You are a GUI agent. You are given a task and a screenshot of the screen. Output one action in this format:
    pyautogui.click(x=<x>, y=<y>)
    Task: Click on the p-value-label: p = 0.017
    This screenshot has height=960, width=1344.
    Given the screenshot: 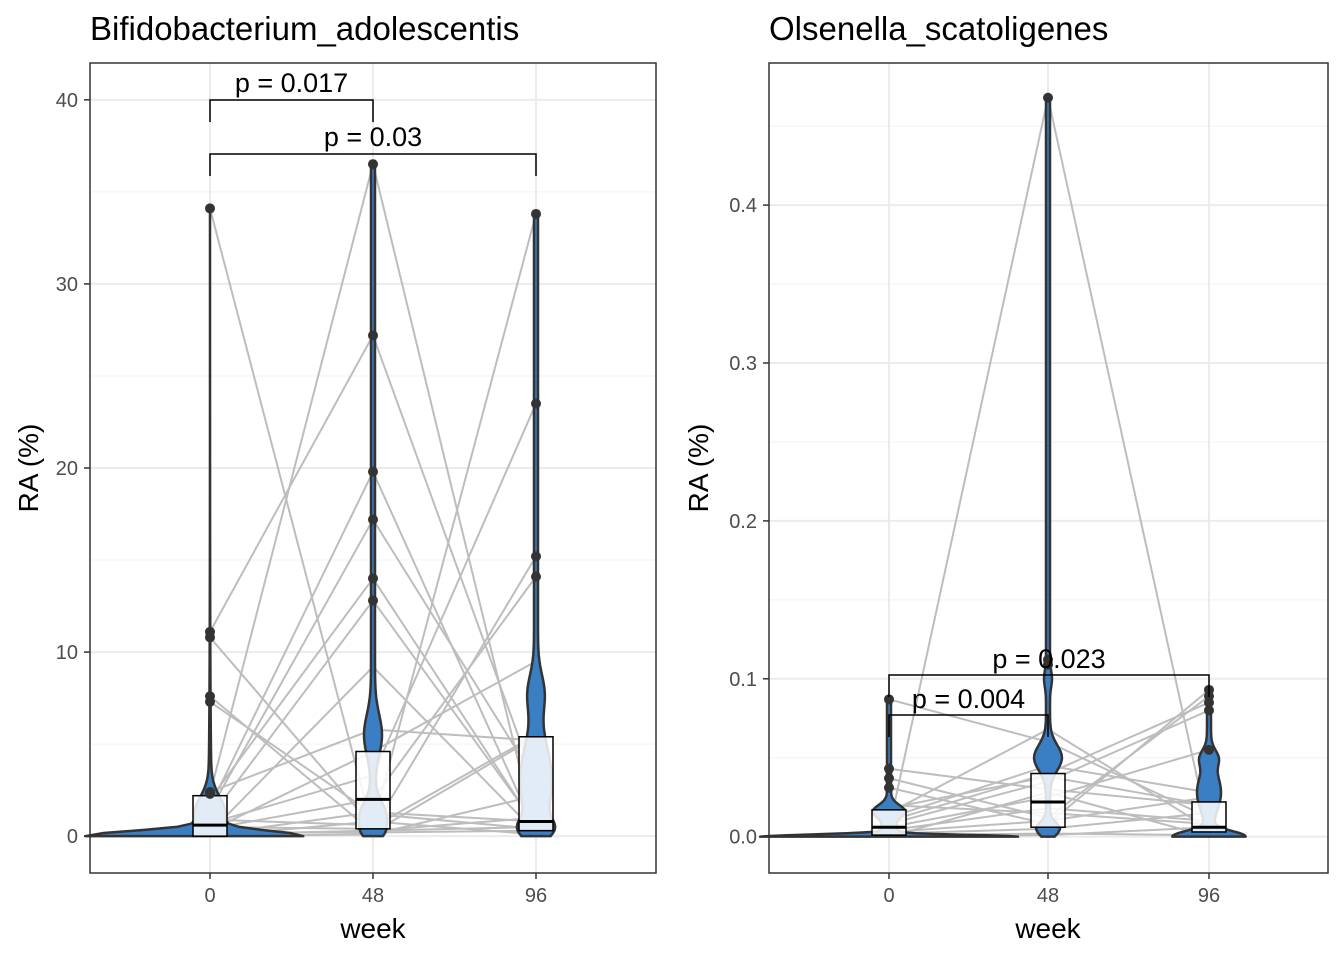 What is the action you would take?
    pyautogui.click(x=291, y=83)
    